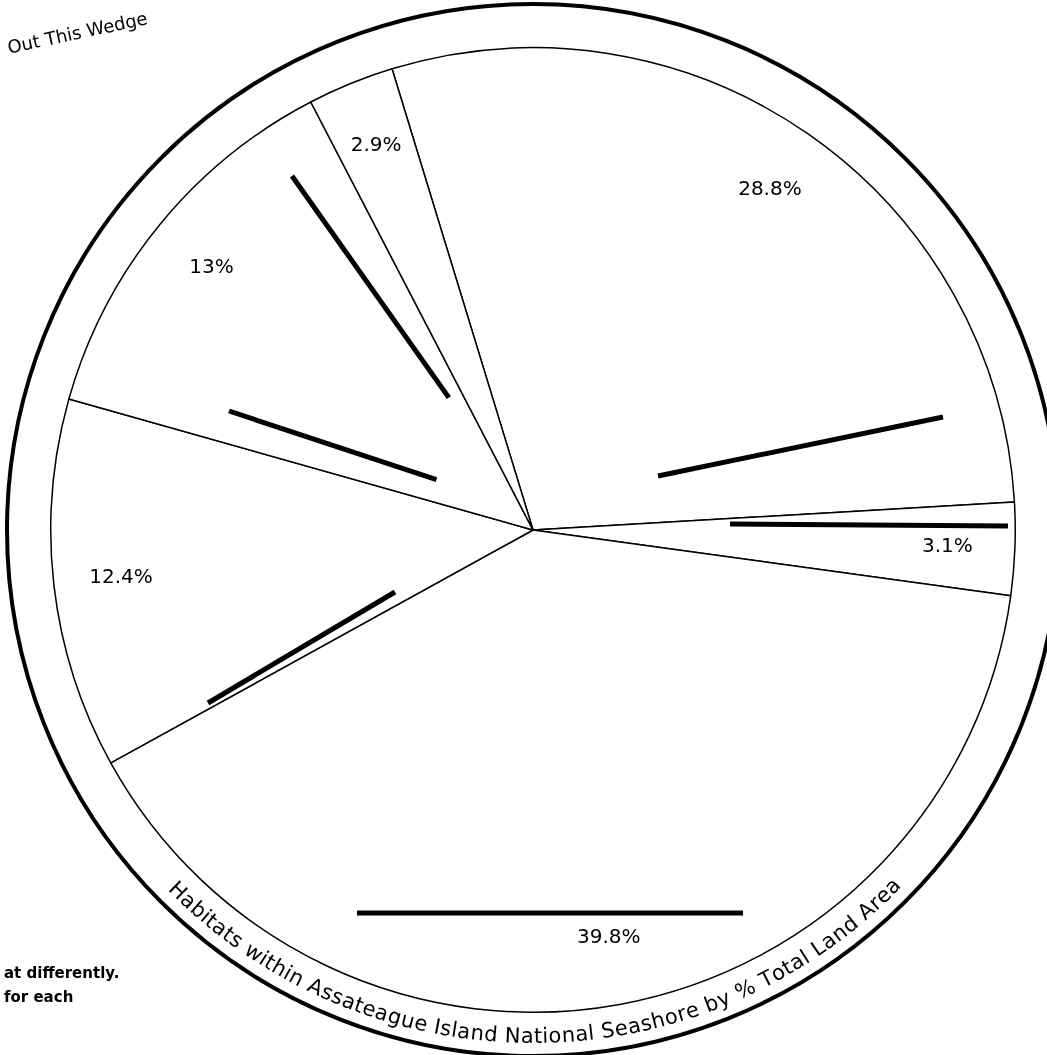  Describe the element at coordinates (770, 187) in the screenshot. I see `data-label: 28.8%` at that location.